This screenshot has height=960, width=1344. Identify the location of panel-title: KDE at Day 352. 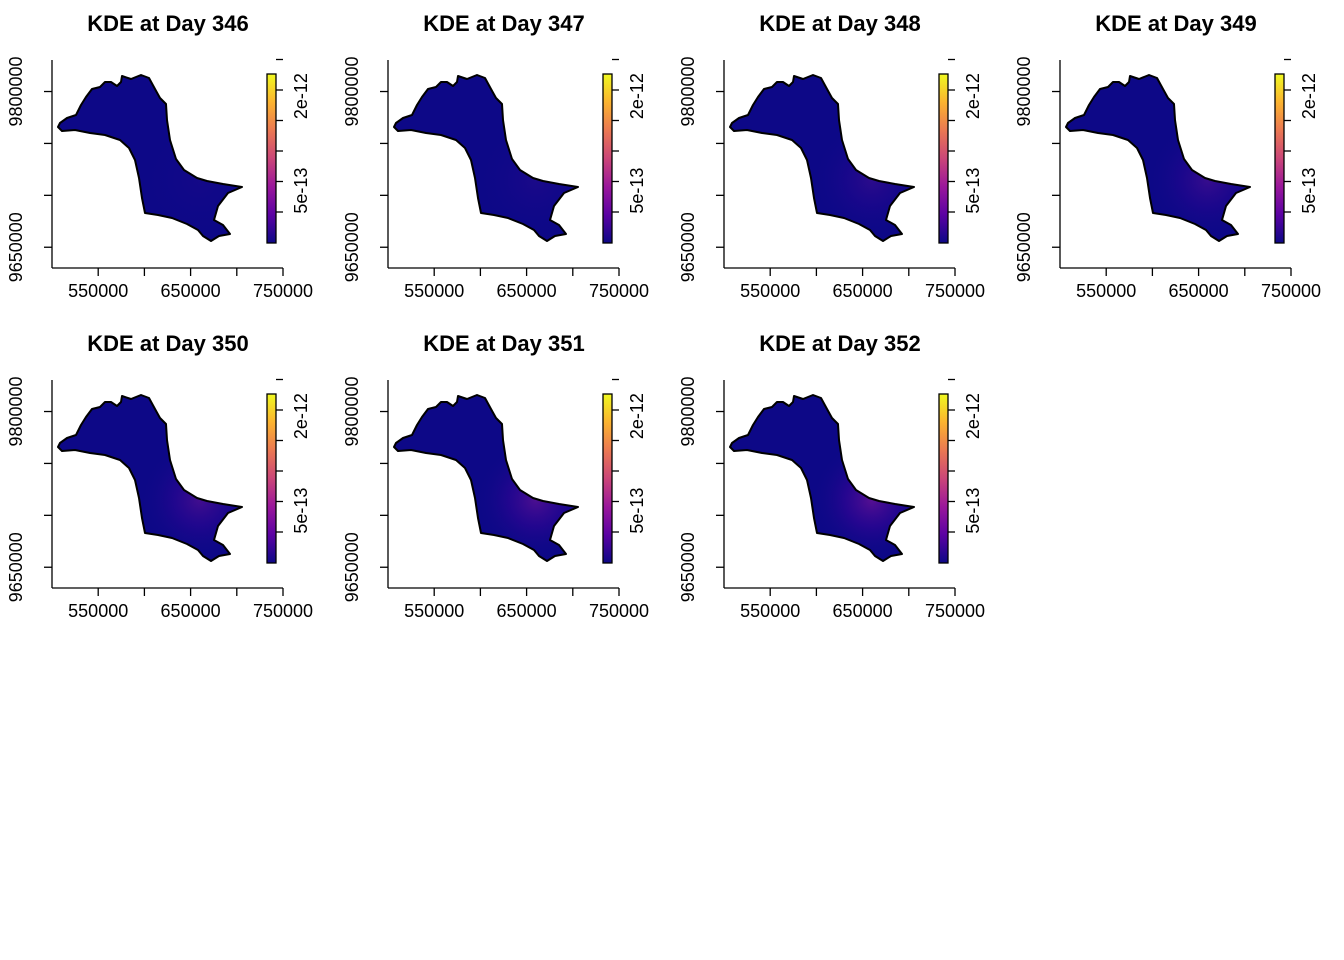
(840, 343).